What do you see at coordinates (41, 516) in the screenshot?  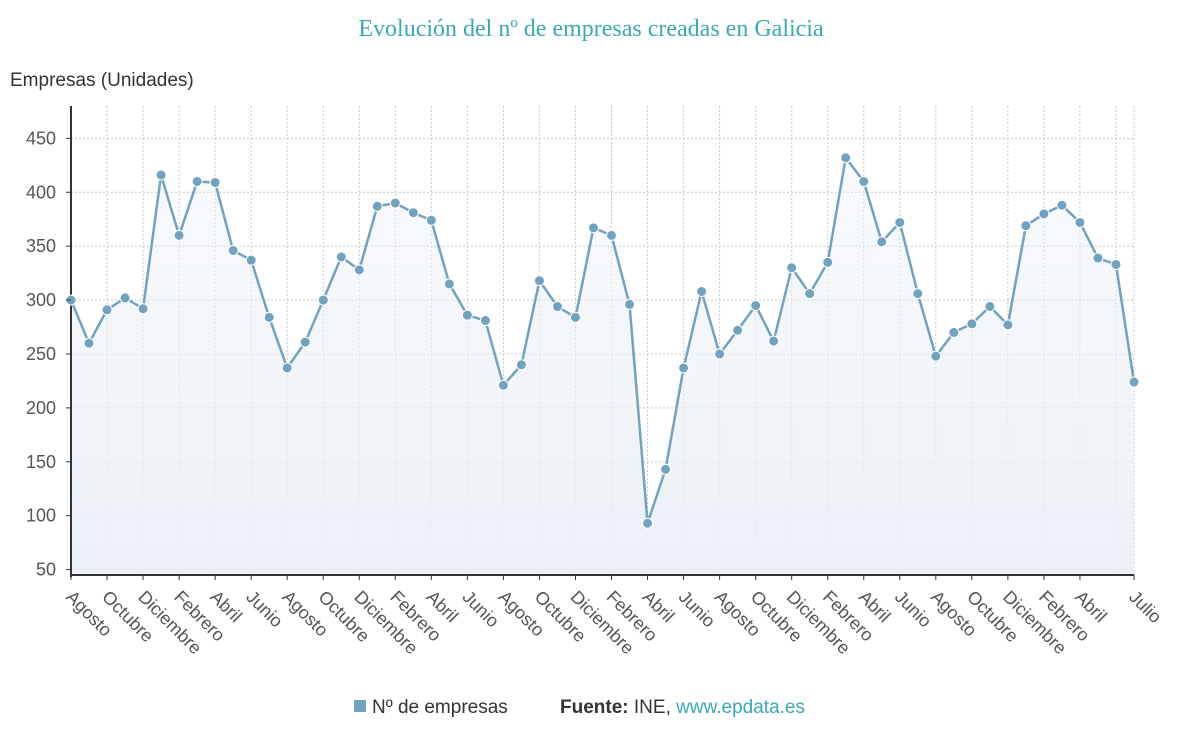 I see `y-tick-label: 100` at bounding box center [41, 516].